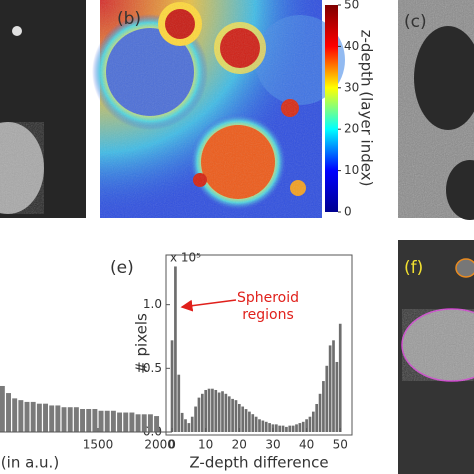 Image resolution: width=474 pixels, height=474 pixels. I want to click on panel-label: (f), so click(413, 268).